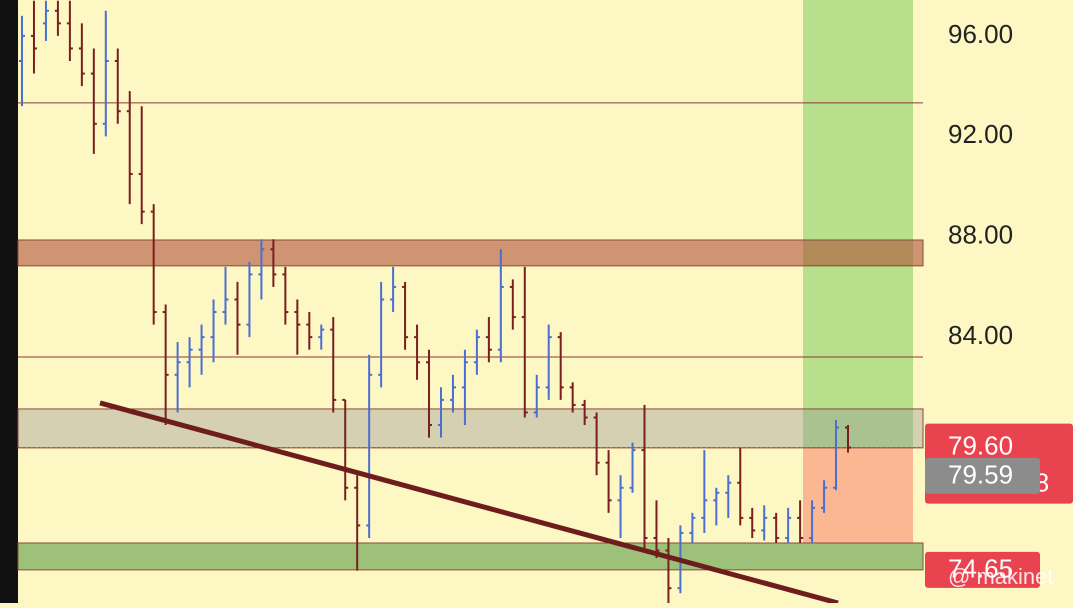 This screenshot has width=1073, height=608. Describe the element at coordinates (980, 445) in the screenshot. I see `price-label: 79.60` at that location.